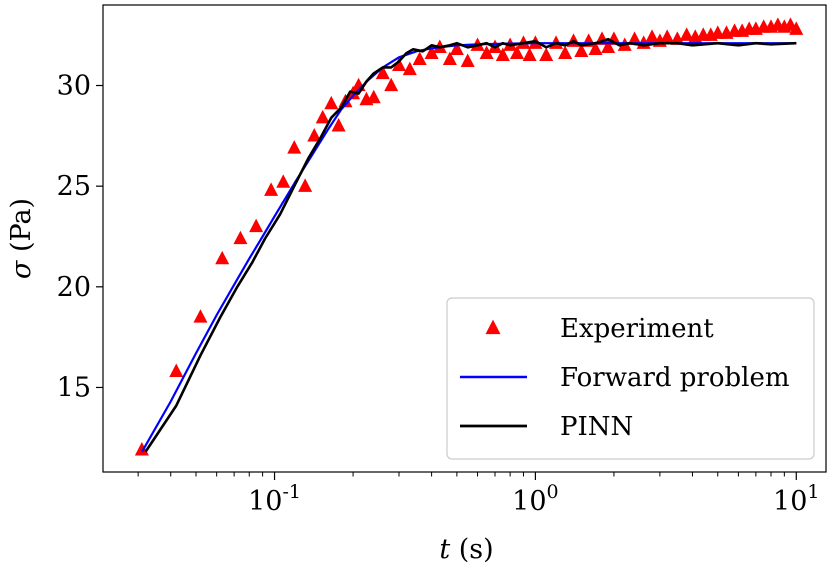 Image resolution: width=830 pixels, height=564 pixels. What do you see at coordinates (21, 238) in the screenshot?
I see `y-axis-label: σ (Pa)` at bounding box center [21, 238].